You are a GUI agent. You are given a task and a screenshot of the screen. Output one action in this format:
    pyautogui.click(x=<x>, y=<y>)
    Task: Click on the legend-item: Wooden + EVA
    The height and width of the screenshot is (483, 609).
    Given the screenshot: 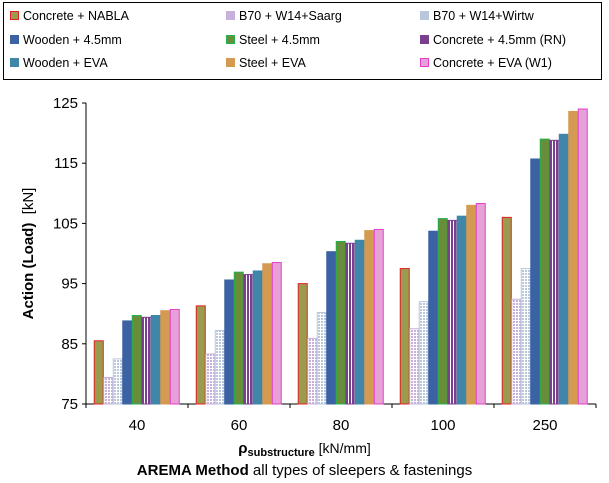 What is the action you would take?
    pyautogui.click(x=59, y=63)
    